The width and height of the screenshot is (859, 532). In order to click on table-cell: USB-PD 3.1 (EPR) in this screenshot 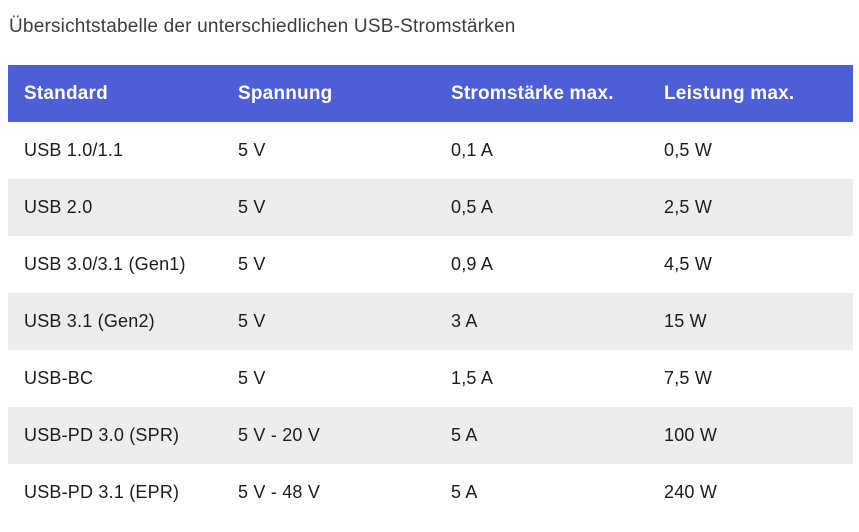, I will do `click(102, 492)`.